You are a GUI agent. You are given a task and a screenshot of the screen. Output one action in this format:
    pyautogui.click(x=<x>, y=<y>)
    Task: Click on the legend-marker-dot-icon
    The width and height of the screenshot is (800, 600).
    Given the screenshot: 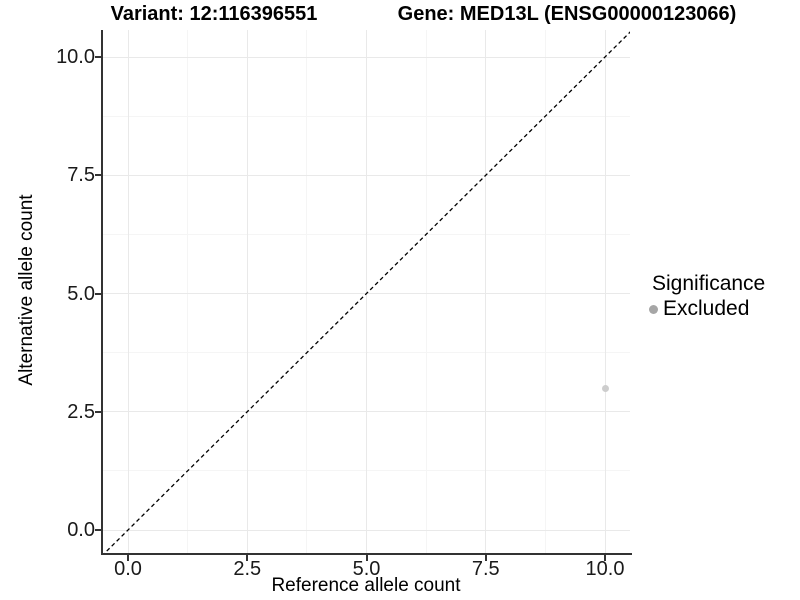 What is the action you would take?
    pyautogui.click(x=653, y=309)
    